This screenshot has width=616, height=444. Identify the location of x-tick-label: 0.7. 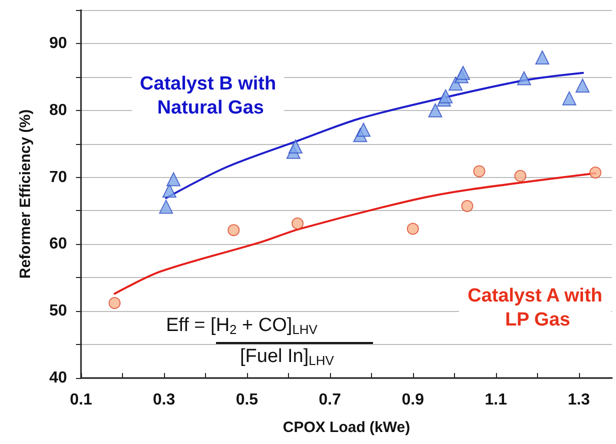
(330, 400).